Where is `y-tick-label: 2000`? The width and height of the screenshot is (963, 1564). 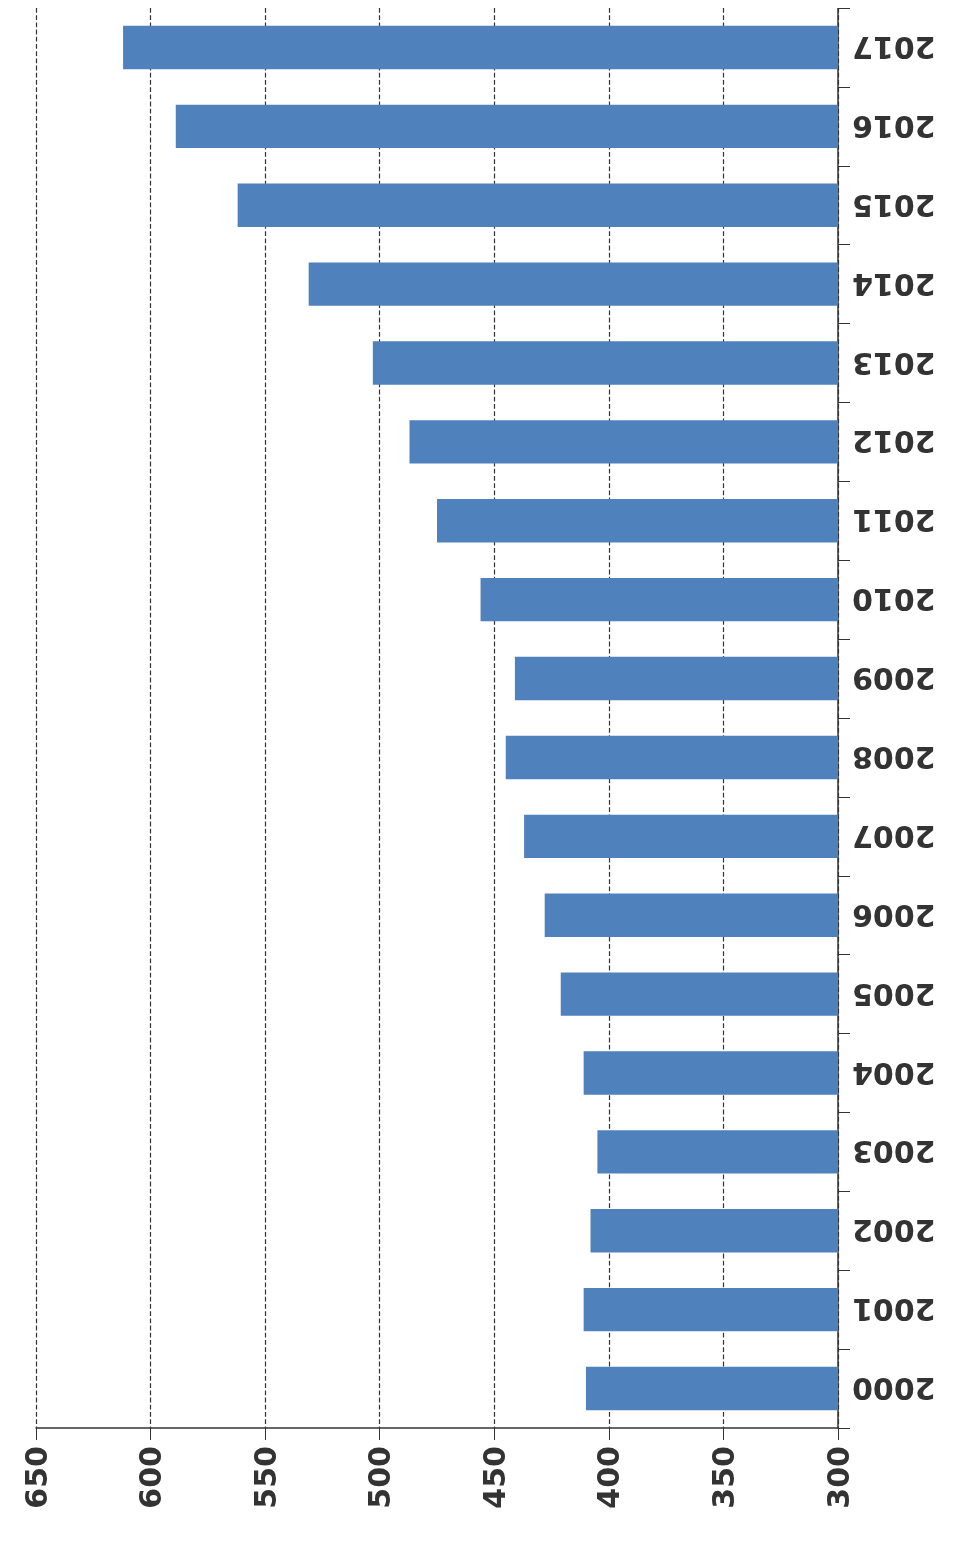 y-tick-label: 2000 is located at coordinates (894, 1389).